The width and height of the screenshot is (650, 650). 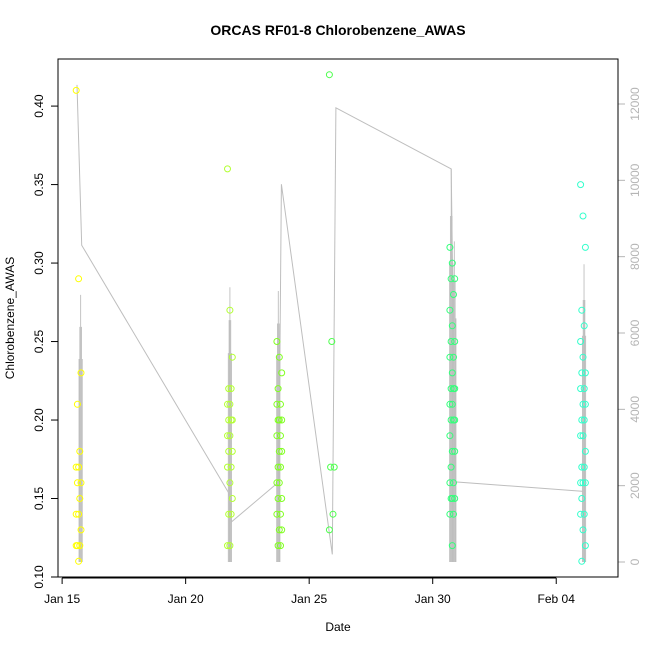 What do you see at coordinates (338, 627) in the screenshot?
I see `x-axis-label: Date` at bounding box center [338, 627].